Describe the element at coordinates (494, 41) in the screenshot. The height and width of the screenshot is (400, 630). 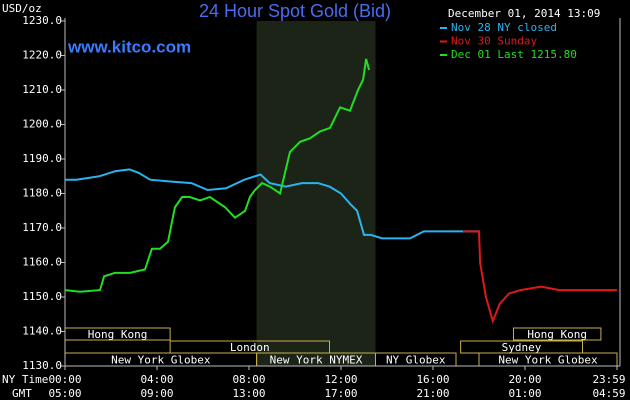
I see `legend-label: Nov 30 Sunday` at that location.